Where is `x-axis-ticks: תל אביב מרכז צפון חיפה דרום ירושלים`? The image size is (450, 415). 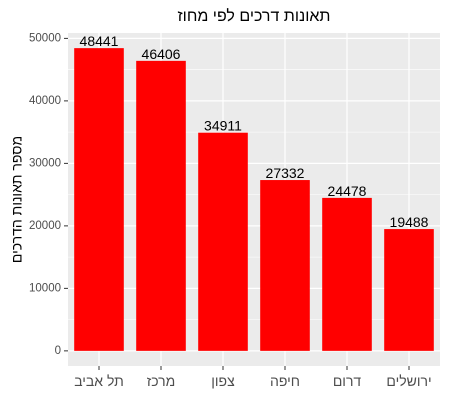 x-axis-ticks: תל אביב מרכז צפון חיפה דרום ירושלים is located at coordinates (253, 377).